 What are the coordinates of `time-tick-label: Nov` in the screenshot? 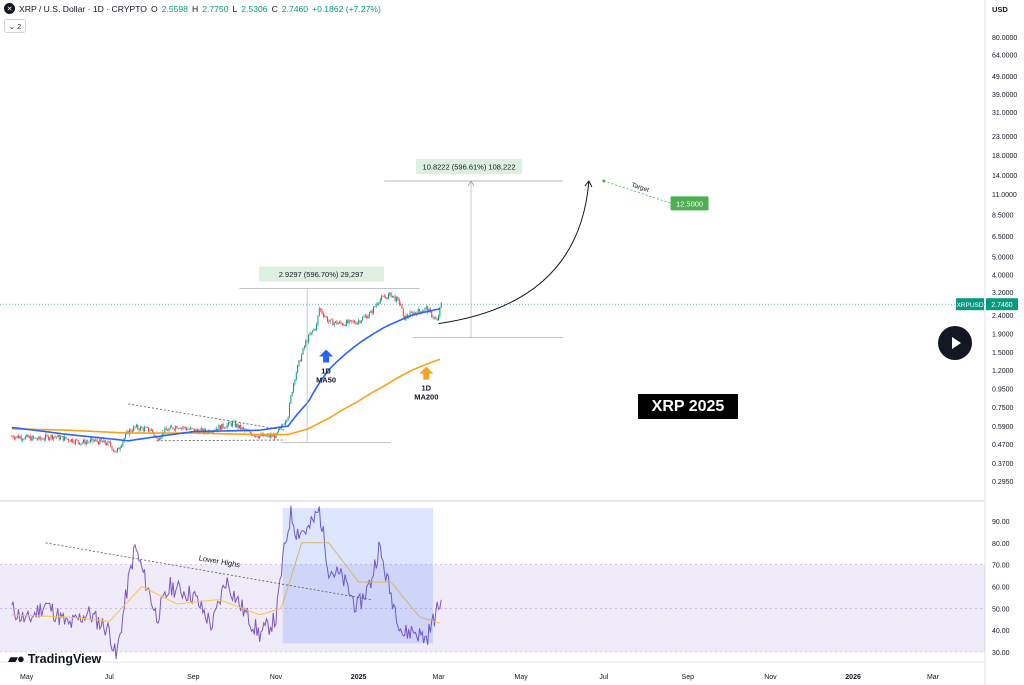 It's located at (770, 677).